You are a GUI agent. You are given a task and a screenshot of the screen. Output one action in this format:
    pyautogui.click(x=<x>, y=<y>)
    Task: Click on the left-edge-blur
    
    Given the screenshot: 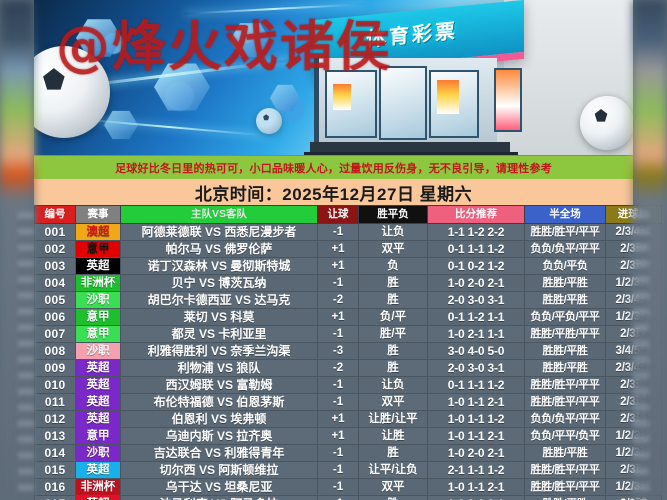 What is the action you would take?
    pyautogui.click(x=17, y=250)
    